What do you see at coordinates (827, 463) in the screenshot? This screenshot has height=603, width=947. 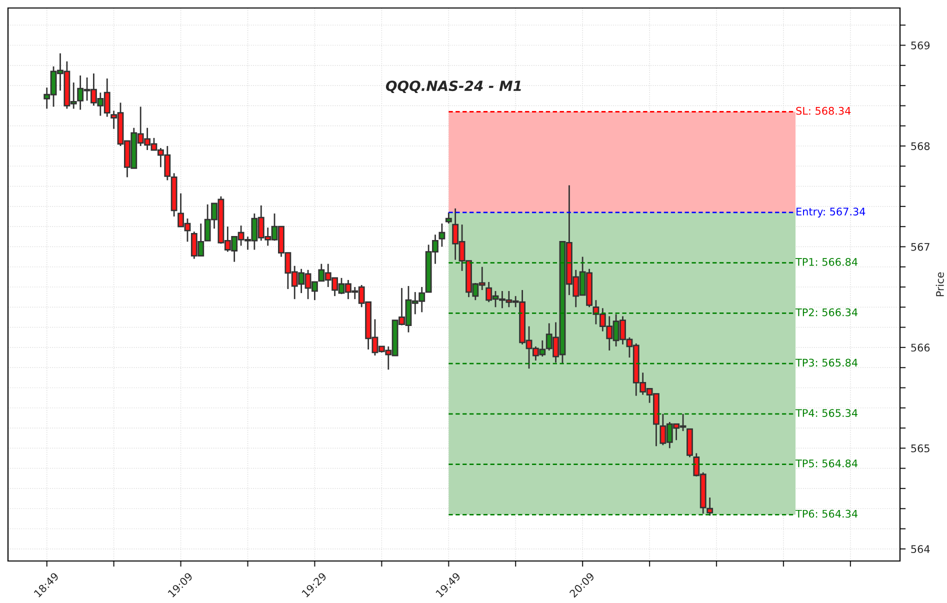 I see `series-label: TP5: 564.84` at bounding box center [827, 463].